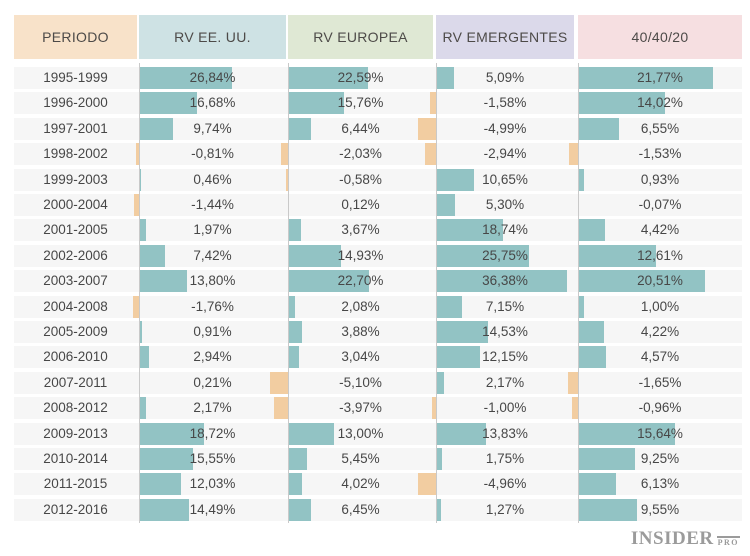 Image resolution: width=750 pixels, height=556 pixels. What do you see at coordinates (505, 356) in the screenshot?
I see `value-label-rv-emergentes: 12,15%` at bounding box center [505, 356].